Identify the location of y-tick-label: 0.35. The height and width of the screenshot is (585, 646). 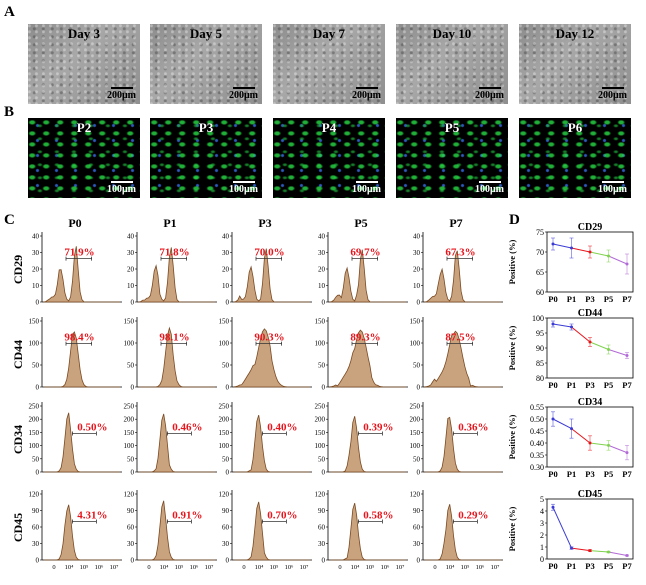
(537, 455).